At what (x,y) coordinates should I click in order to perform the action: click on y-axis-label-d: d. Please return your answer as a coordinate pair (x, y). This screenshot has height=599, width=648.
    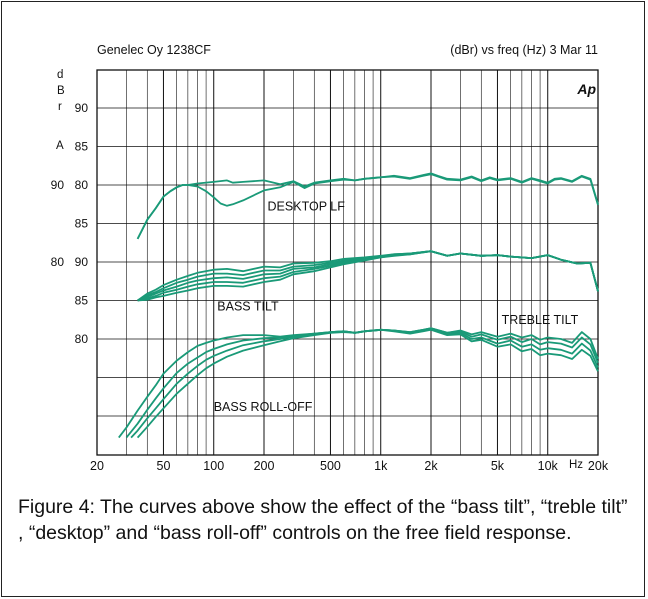
    Looking at the image, I should click on (60, 75).